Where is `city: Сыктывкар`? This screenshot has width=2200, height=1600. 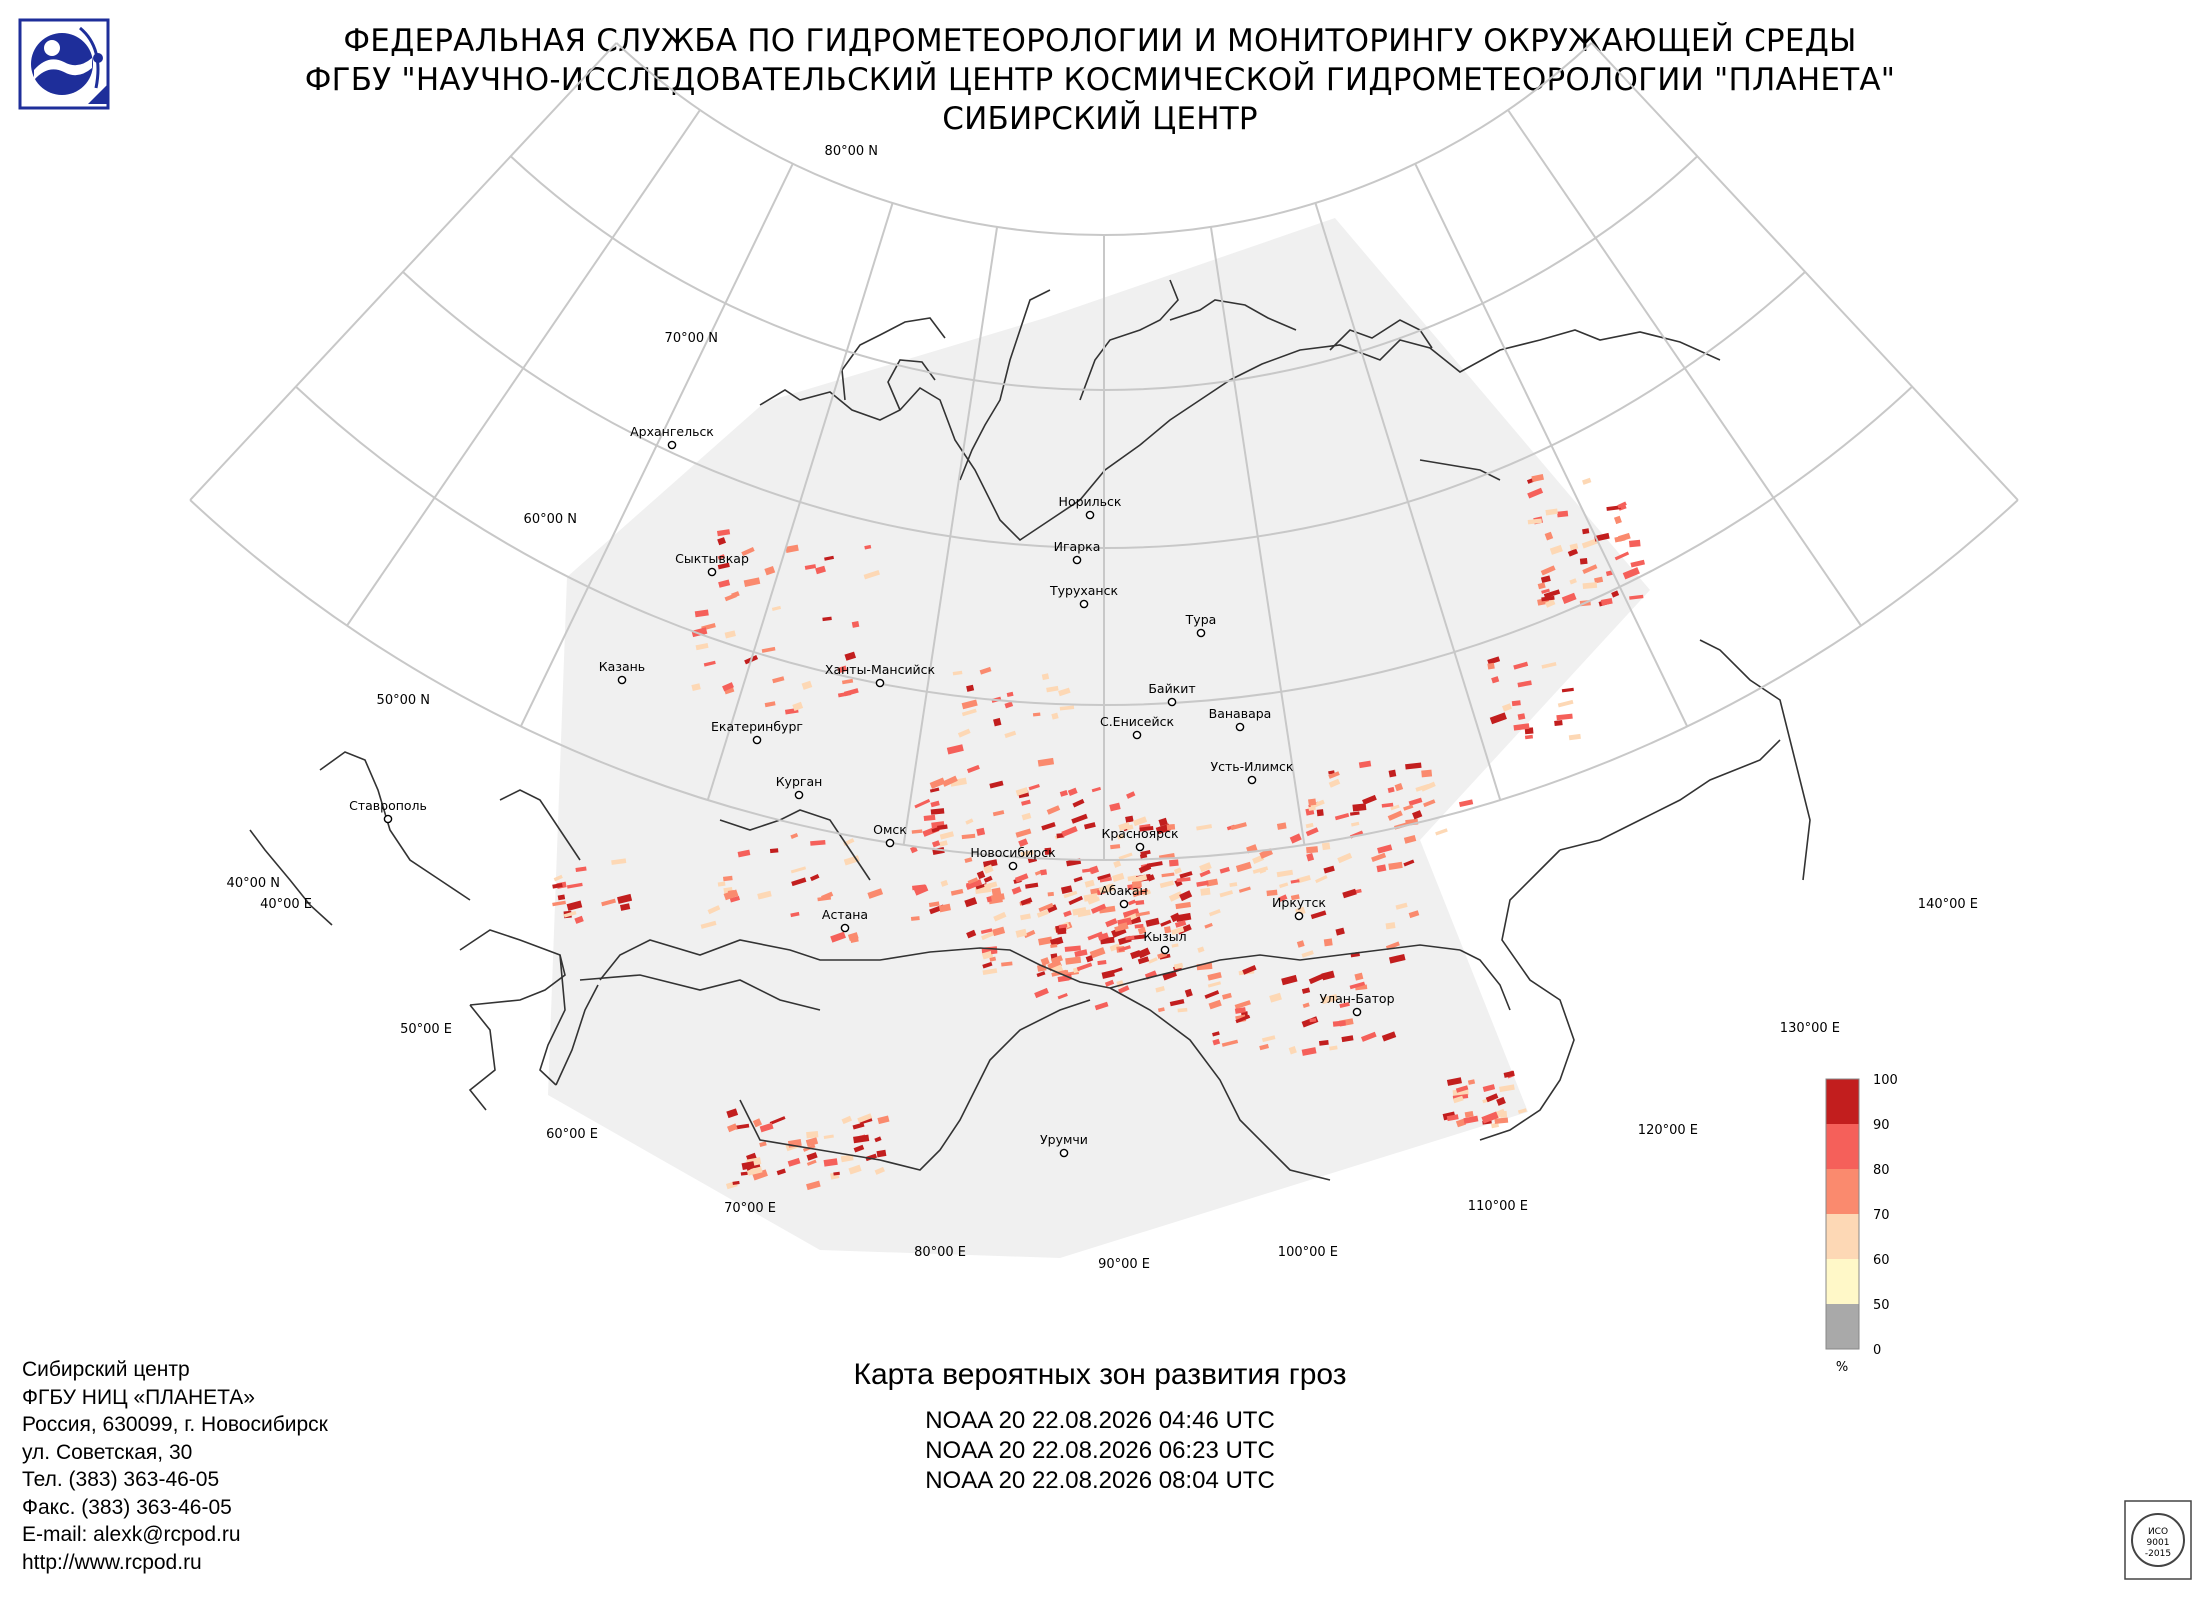 city: Сыктывкар is located at coordinates (712, 564).